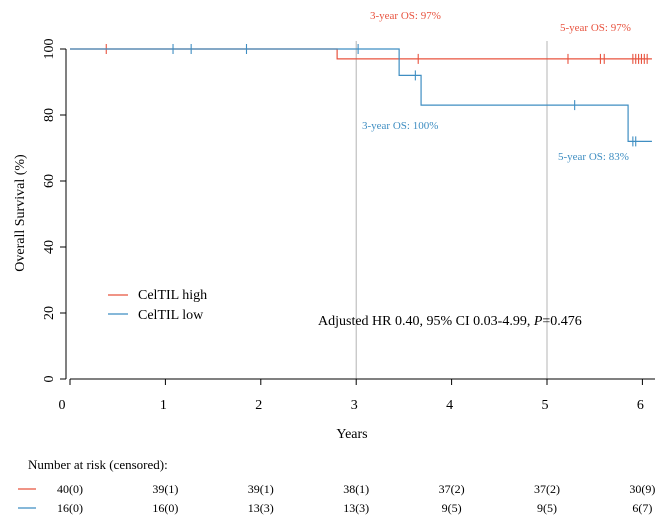  What do you see at coordinates (547, 508) in the screenshot?
I see `risk-cell-low-5: 9(5)` at bounding box center [547, 508].